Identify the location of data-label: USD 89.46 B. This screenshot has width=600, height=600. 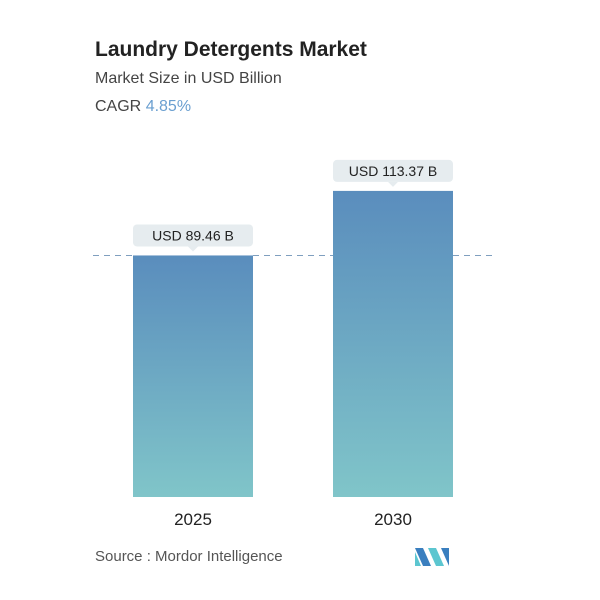
(193, 235).